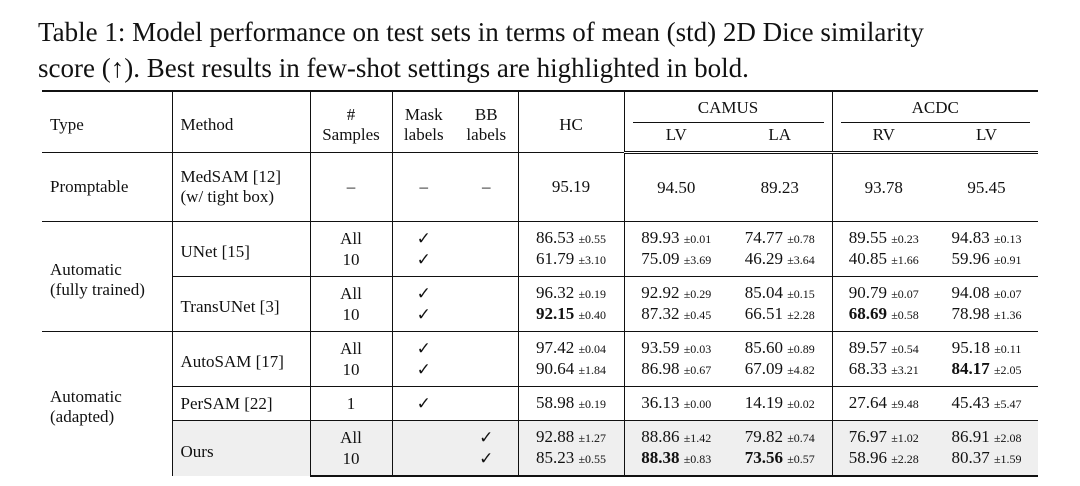 The width and height of the screenshot is (1080, 486). Describe the element at coordinates (660, 292) in the screenshot. I see `score-mean: 92.92` at that location.